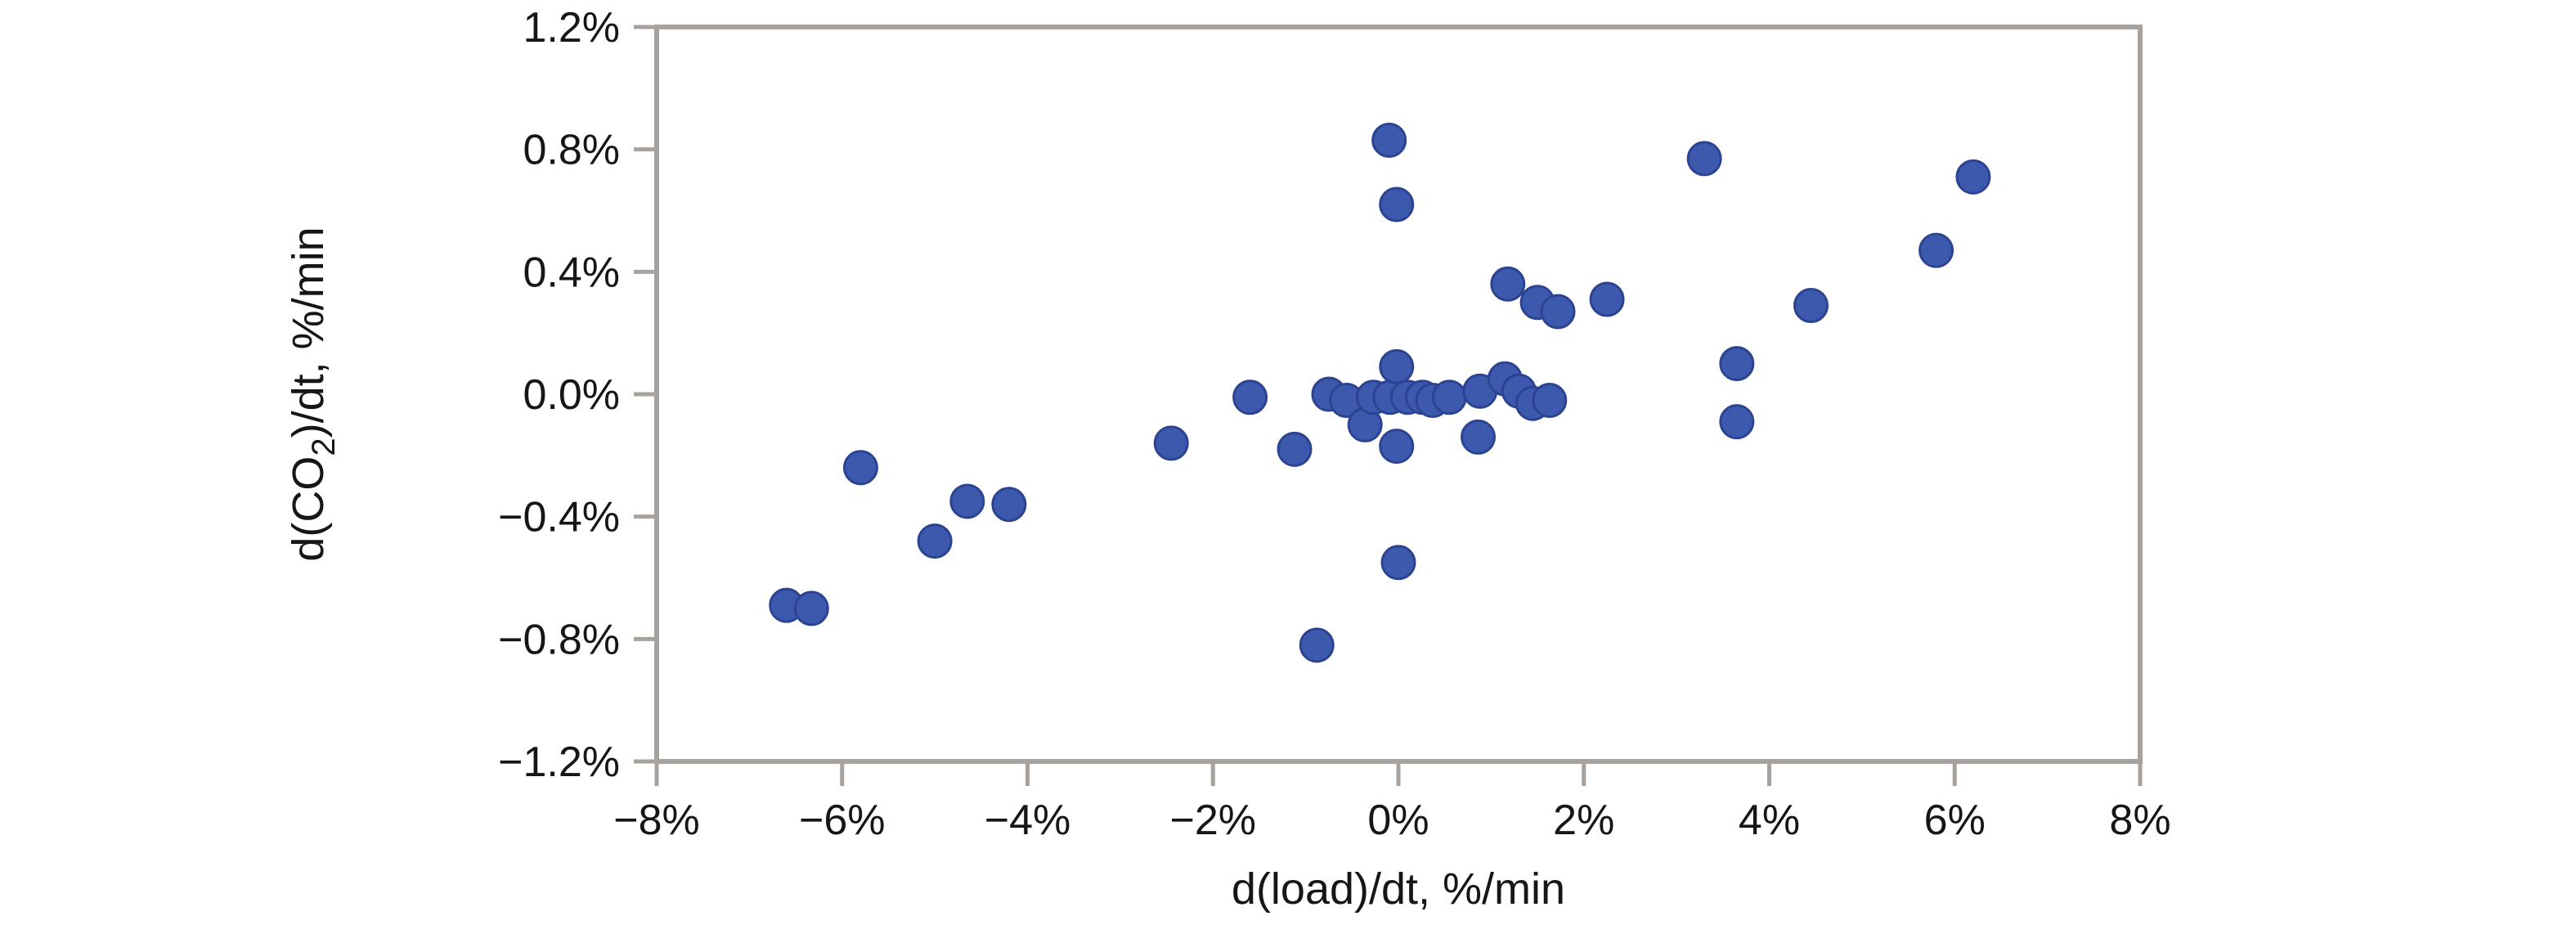  I want to click on y-axis-tick-label: −1.2%, so click(559, 762).